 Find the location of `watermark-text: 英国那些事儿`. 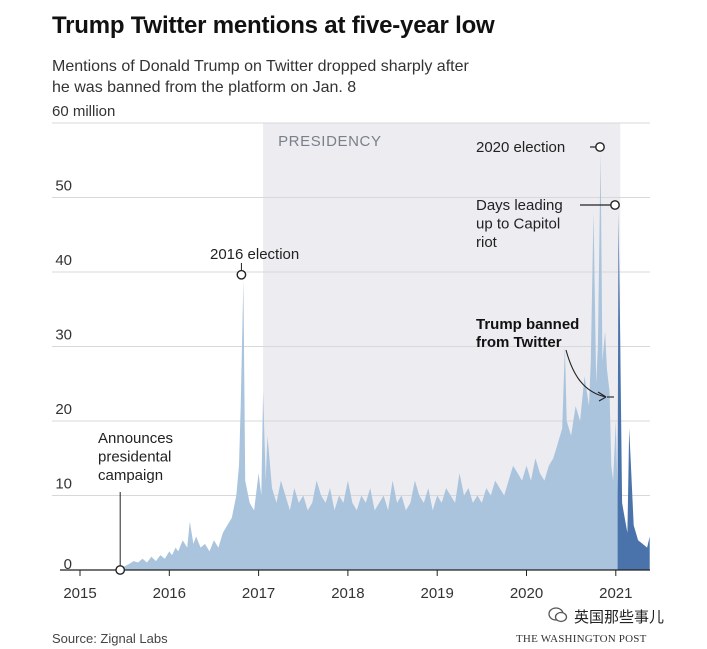

watermark-text: 英国那些事儿 is located at coordinates (619, 617).